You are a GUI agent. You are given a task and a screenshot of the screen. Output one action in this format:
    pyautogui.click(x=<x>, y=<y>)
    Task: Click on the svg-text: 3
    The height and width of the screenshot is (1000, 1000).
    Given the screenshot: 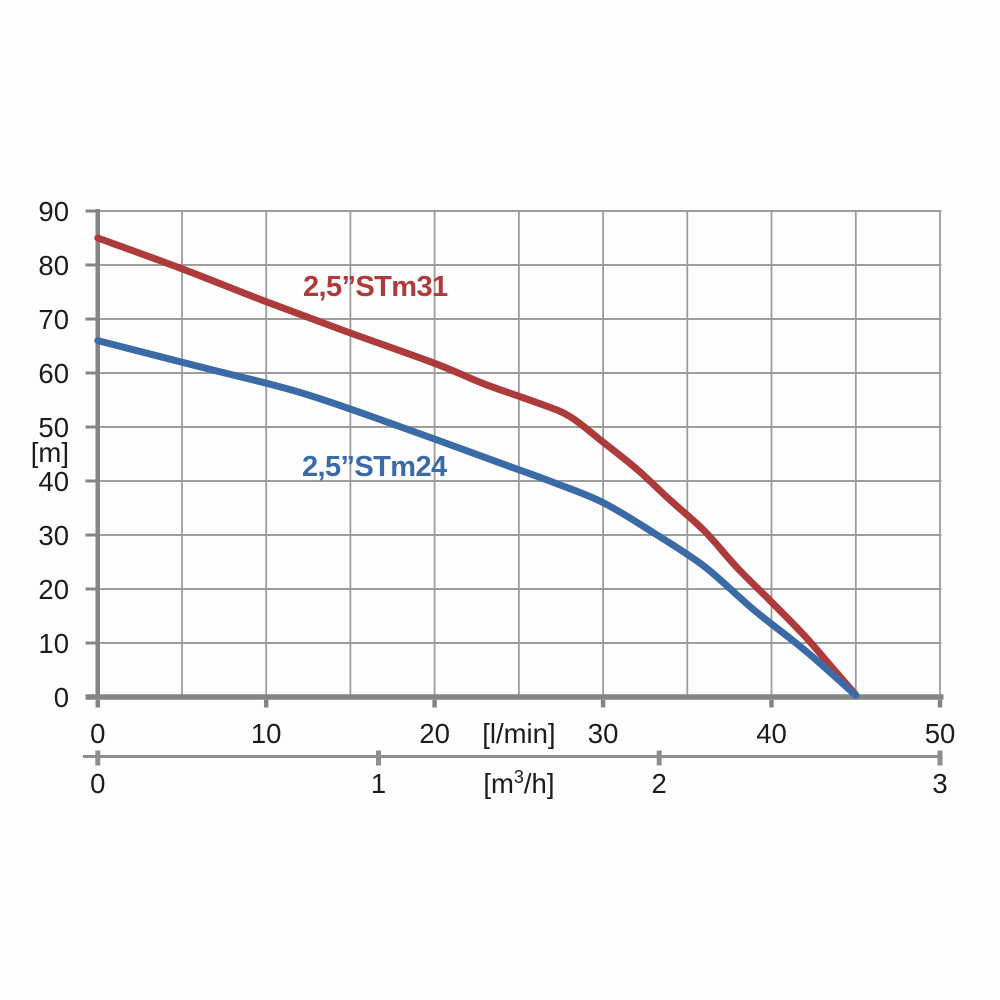 What is the action you would take?
    pyautogui.click(x=939, y=783)
    